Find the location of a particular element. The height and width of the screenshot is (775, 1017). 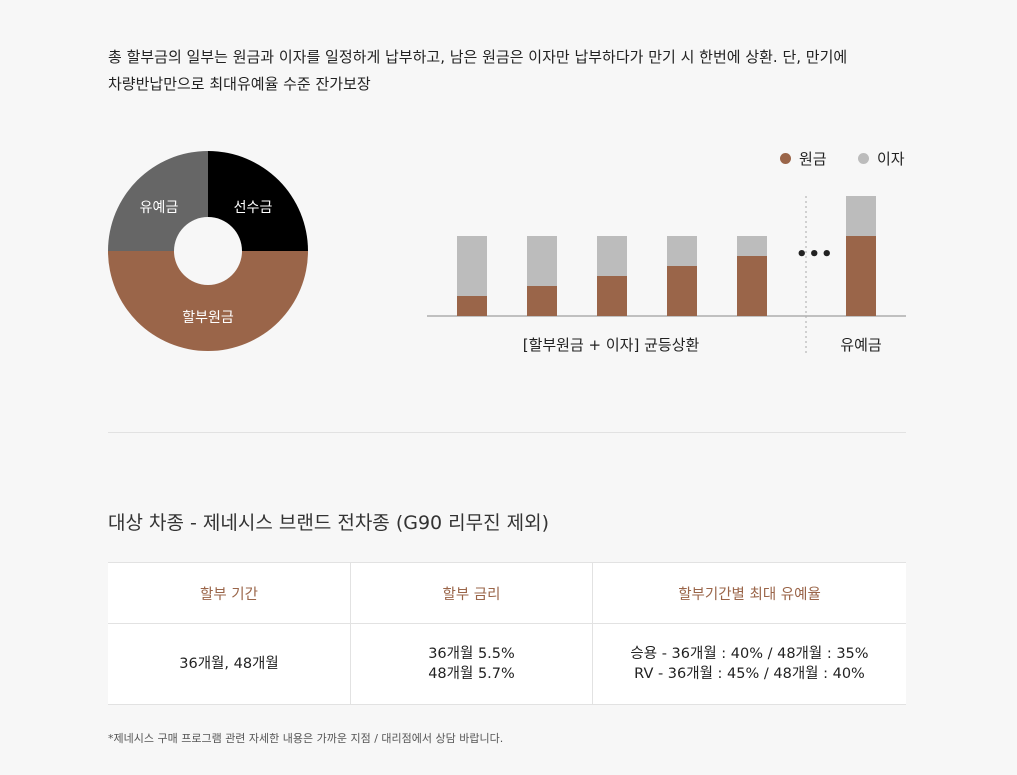

cell-max-passenger: 승용 - 36개월 : 40% / 48개월 : 35% is located at coordinates (749, 654).